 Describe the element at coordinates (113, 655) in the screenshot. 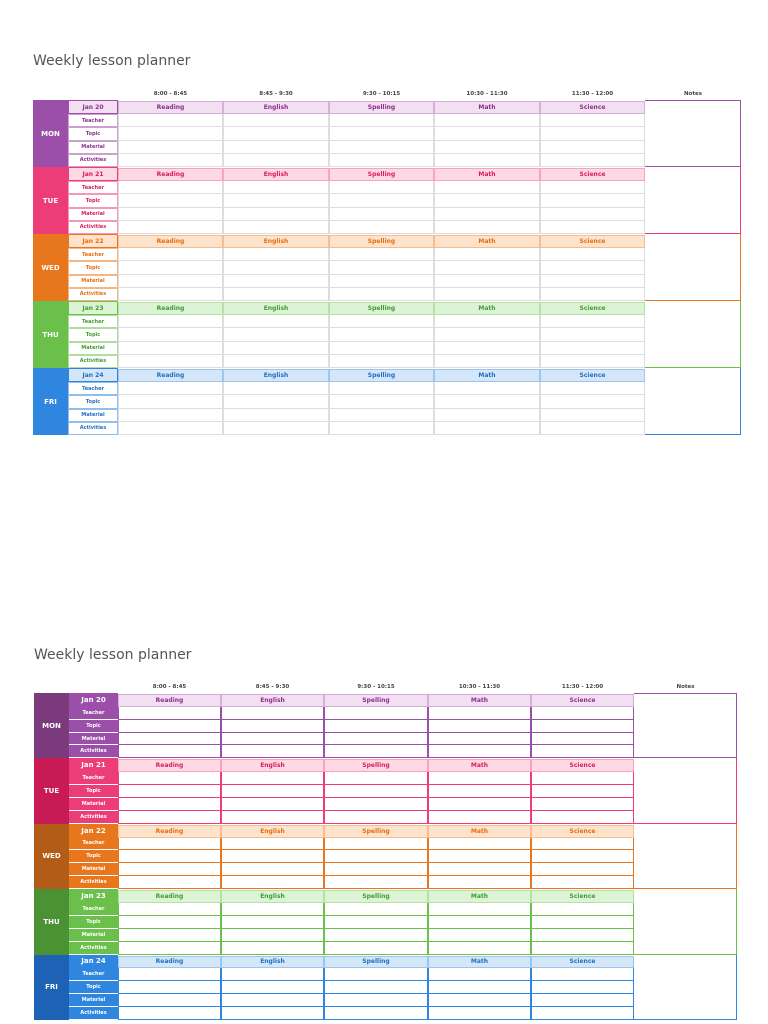

I see `planner-title: Weekly lesson planner` at that location.